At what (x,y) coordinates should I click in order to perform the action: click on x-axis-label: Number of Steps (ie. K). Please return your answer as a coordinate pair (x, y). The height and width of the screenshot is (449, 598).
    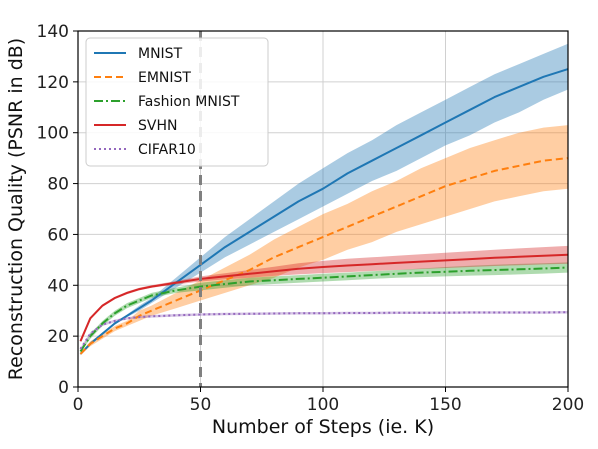
    Looking at the image, I should click on (323, 427).